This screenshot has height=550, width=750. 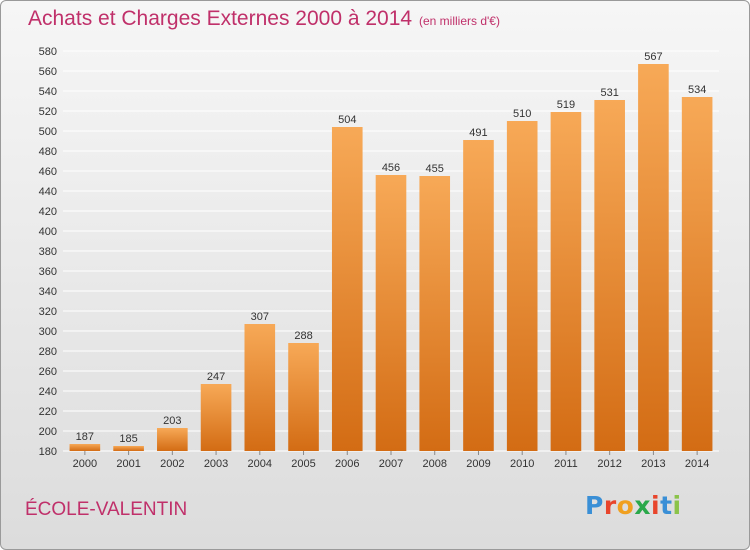 I want to click on data-label: 456, so click(x=391, y=168).